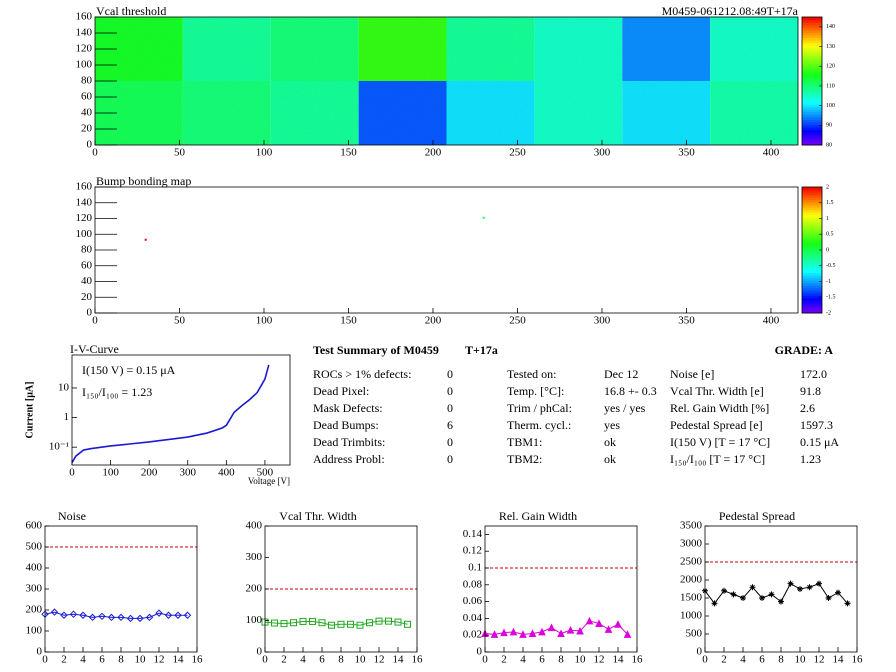 The width and height of the screenshot is (896, 672). What do you see at coordinates (472, 551) in the screenshot?
I see `y-tick-label: 0.12` at bounding box center [472, 551].